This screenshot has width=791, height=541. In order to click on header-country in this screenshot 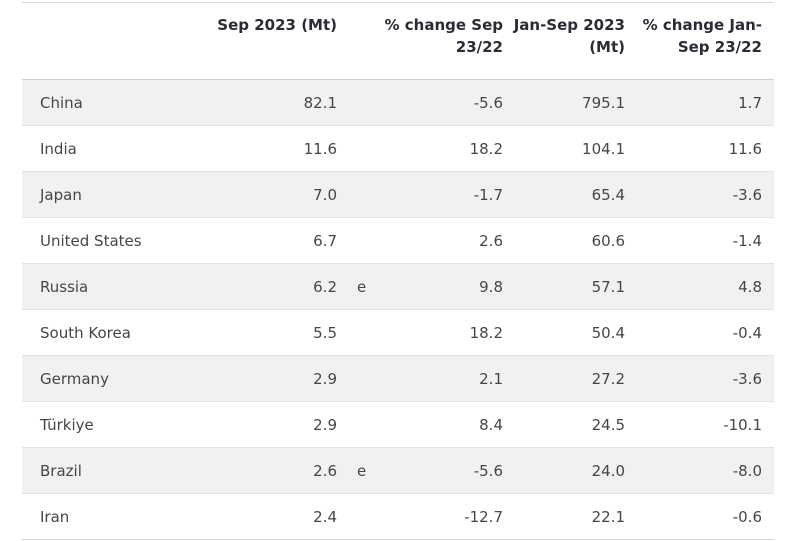, I will do `click(117, 41)`.